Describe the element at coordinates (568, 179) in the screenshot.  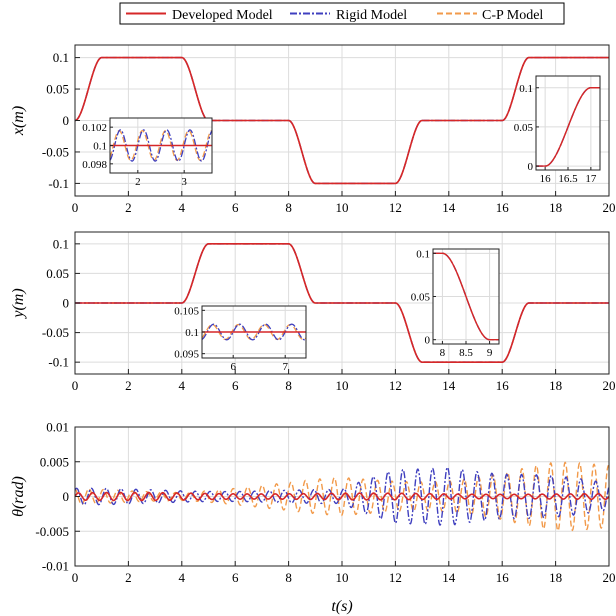
I see `inset-x-tick-label: 16.5` at that location.